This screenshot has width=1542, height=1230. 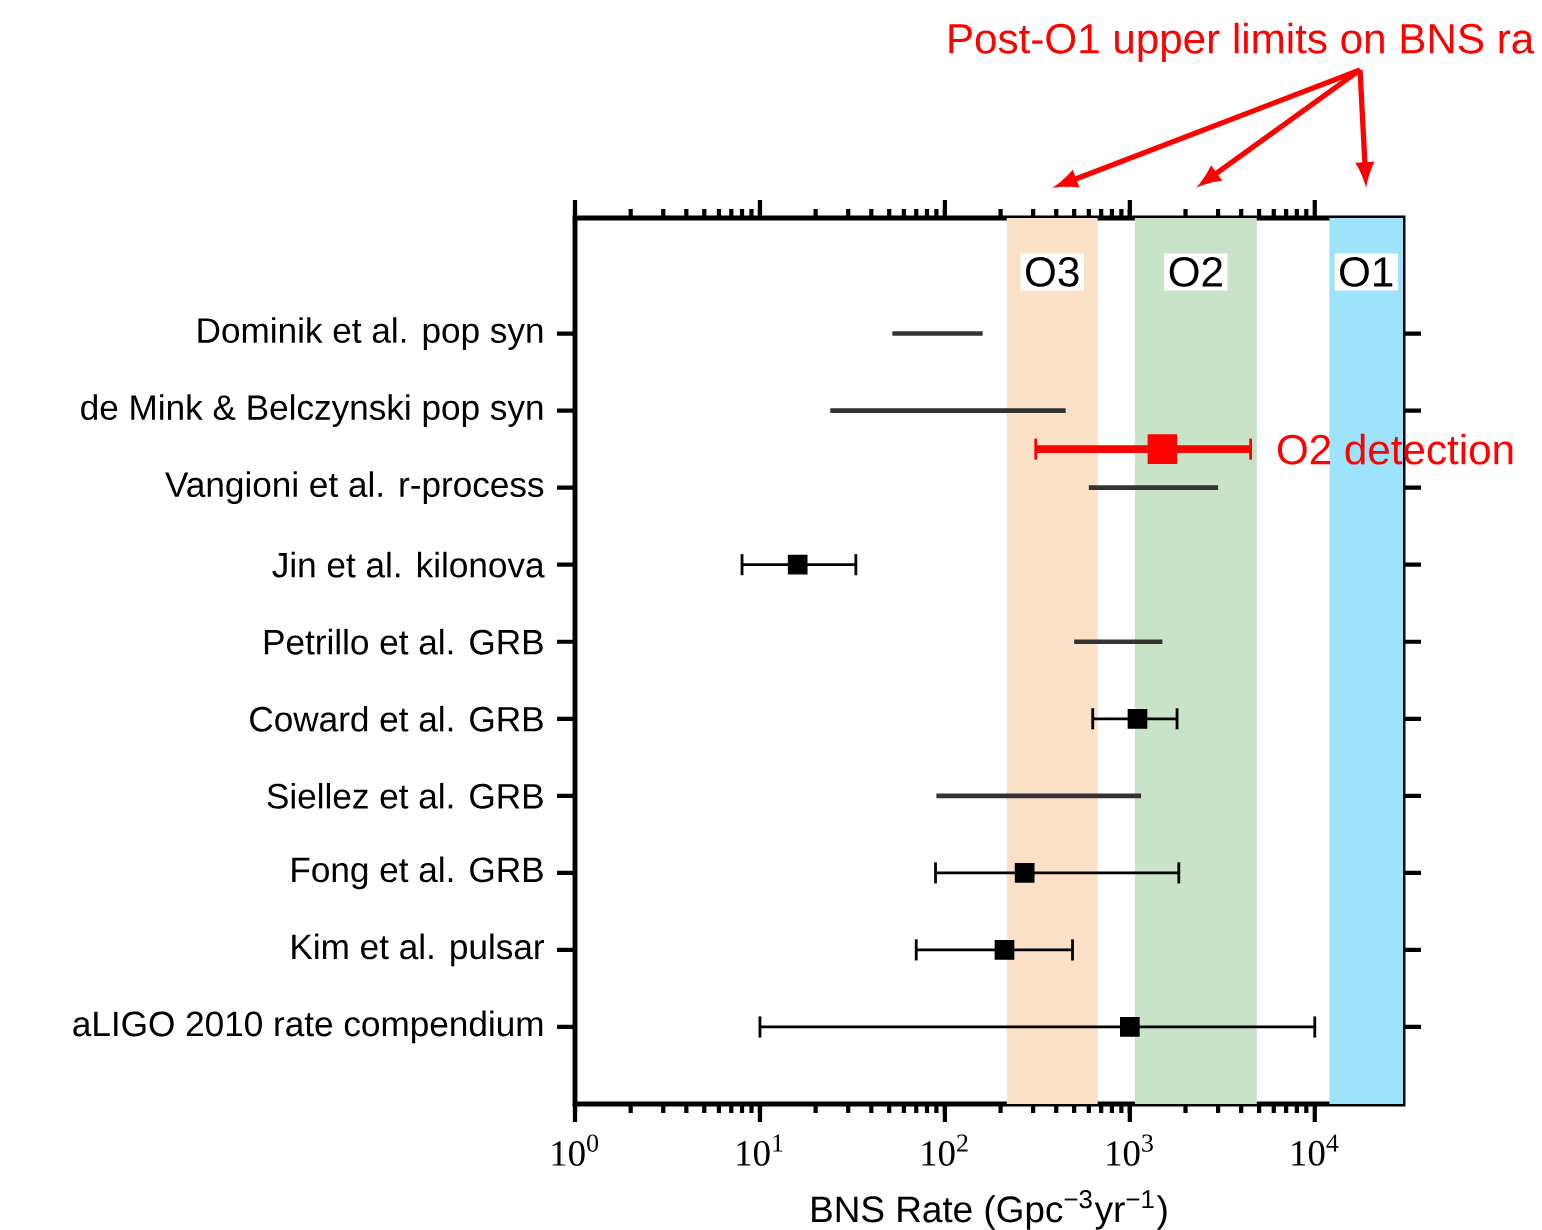 What do you see at coordinates (403, 641) in the screenshot?
I see `y-tick-label: Petrillo et al. GRB` at bounding box center [403, 641].